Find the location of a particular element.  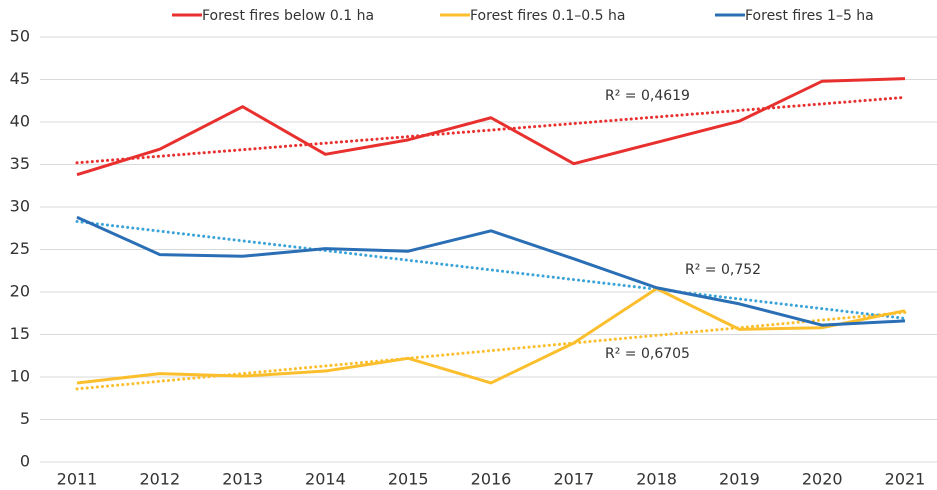

r2-annotation: R² = 0,752 is located at coordinates (723, 270).